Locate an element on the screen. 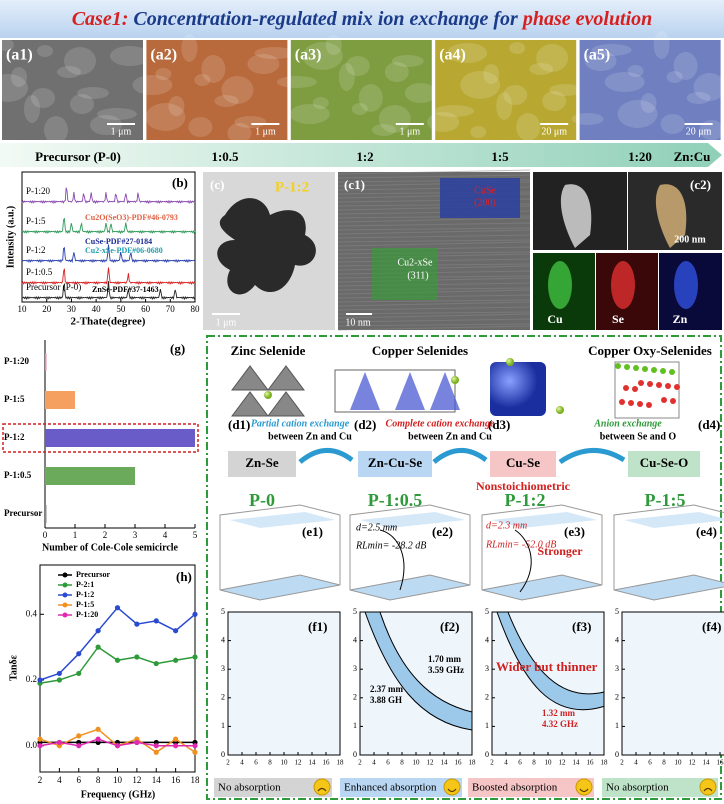 This screenshot has height=804, width=724. x-tick-label: 20 is located at coordinates (47, 309).